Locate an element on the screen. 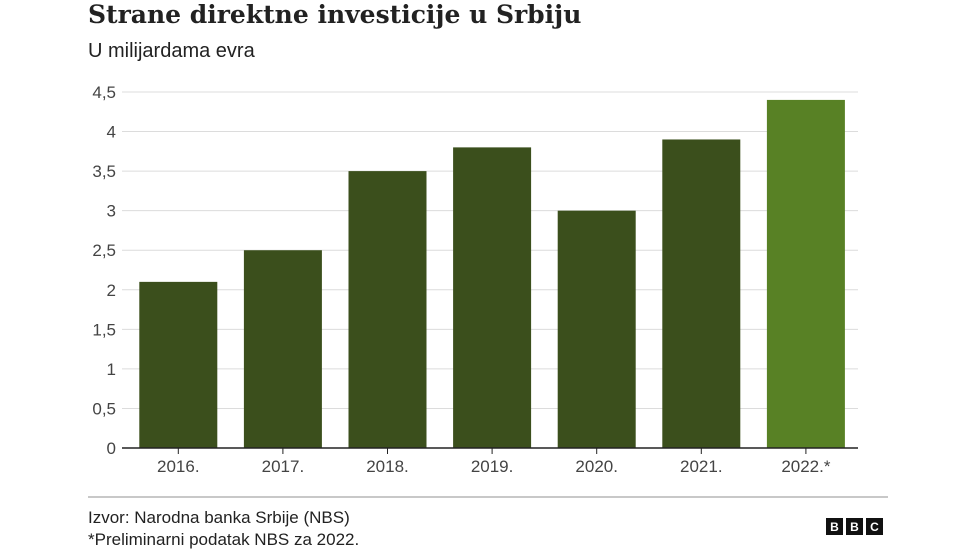  x-tick-label: 2021. is located at coordinates (701, 466).